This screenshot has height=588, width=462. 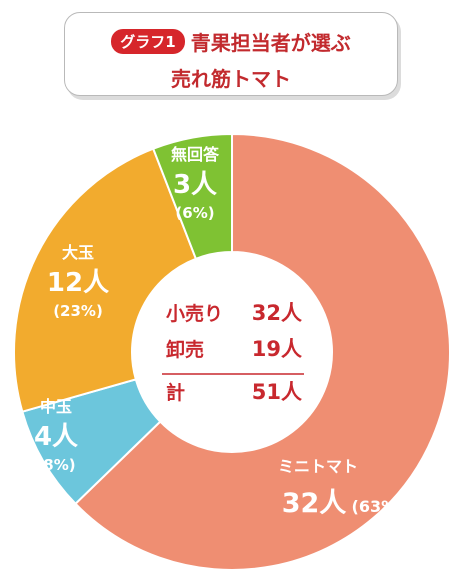 I want to click on slice-label-3: 無回答 3人 (6%), so click(x=195, y=183).